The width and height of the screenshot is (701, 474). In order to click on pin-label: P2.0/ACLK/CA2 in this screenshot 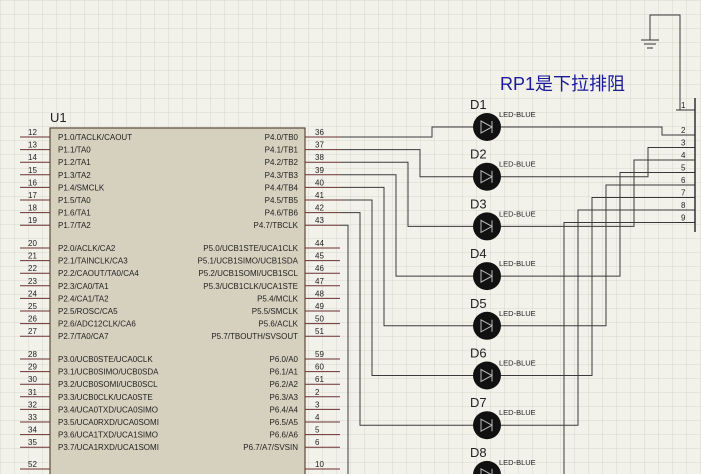, I will do `click(87, 248)`.